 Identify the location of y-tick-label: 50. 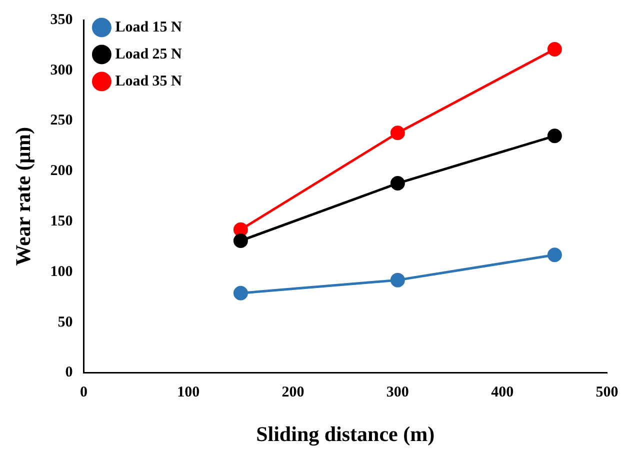
(65, 322).